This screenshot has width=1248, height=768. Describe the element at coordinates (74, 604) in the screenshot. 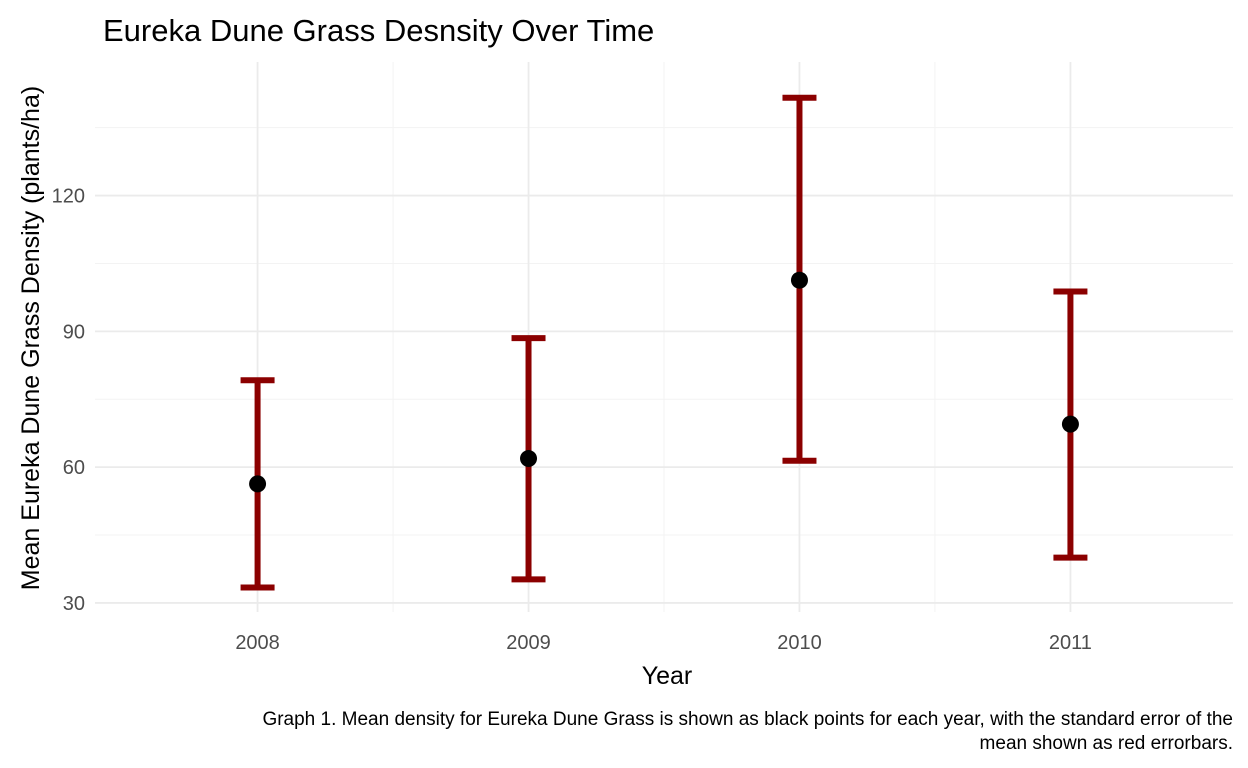

I see `y-tick-label: 30` at that location.